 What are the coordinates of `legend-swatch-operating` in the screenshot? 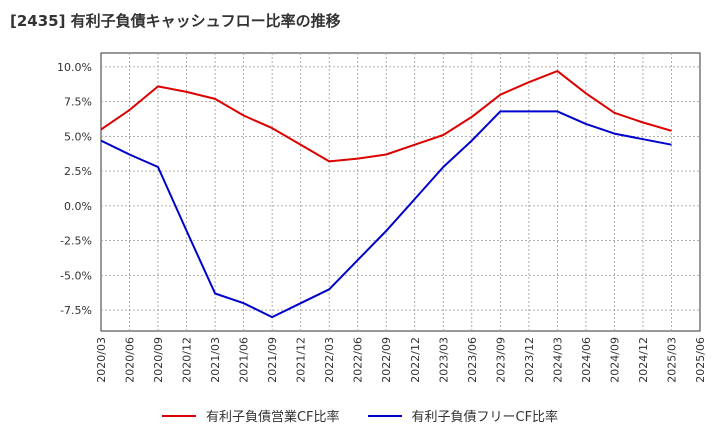 It's located at (178, 415).